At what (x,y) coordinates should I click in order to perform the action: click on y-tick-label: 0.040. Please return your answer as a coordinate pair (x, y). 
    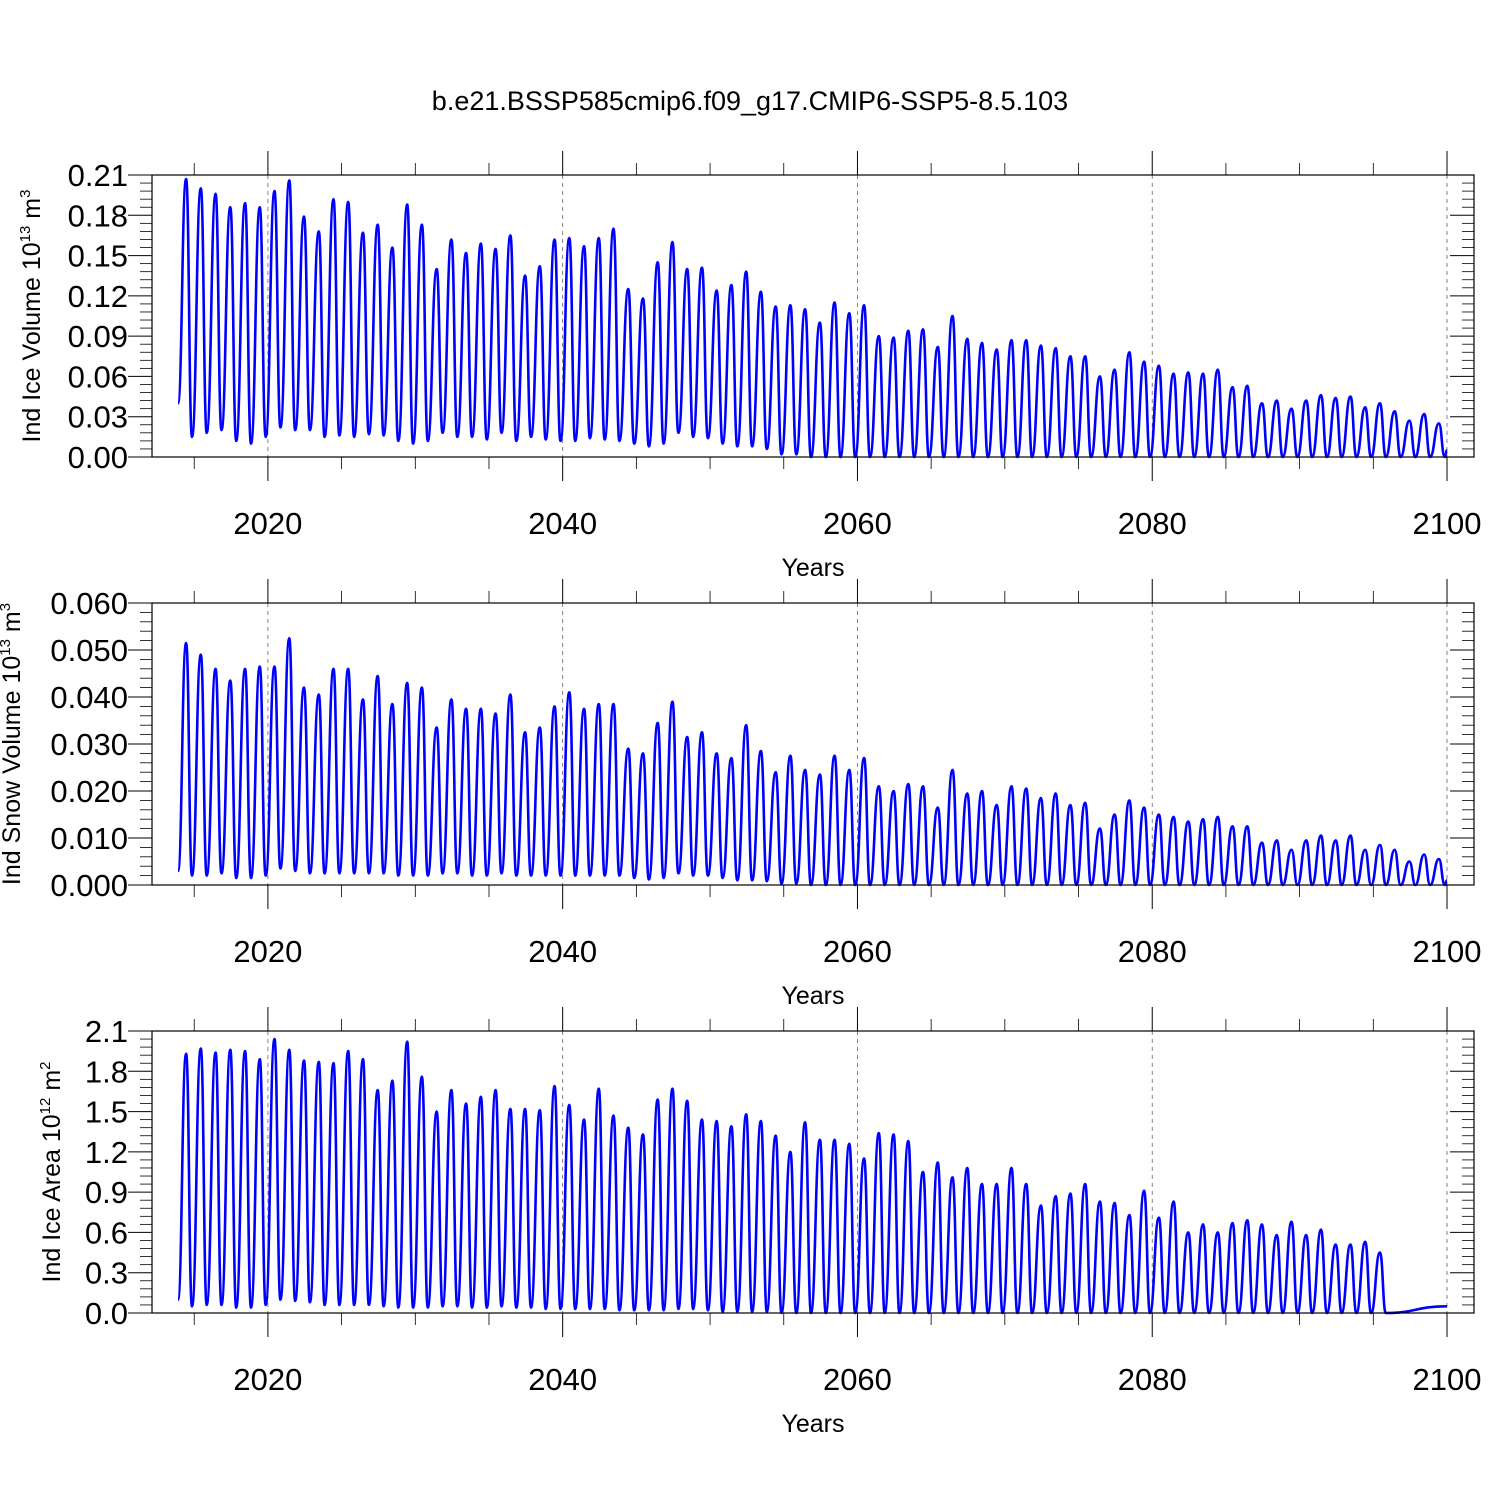
    Looking at the image, I should click on (89, 697).